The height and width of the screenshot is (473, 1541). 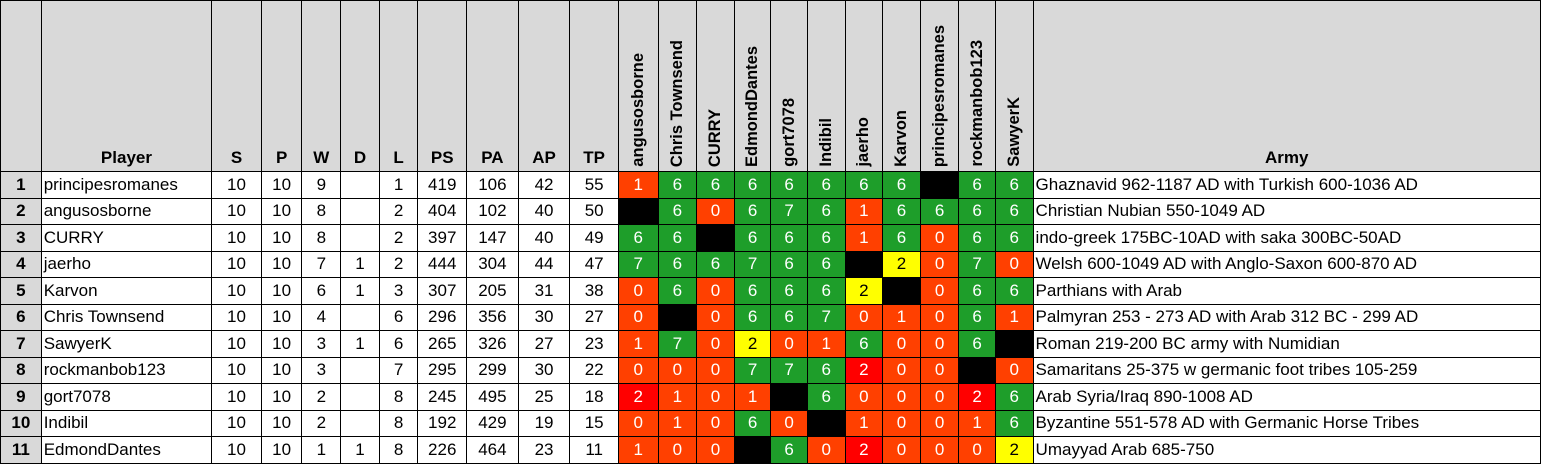 What do you see at coordinates (492, 370) in the screenshot?
I see `pa-cell: 299` at bounding box center [492, 370].